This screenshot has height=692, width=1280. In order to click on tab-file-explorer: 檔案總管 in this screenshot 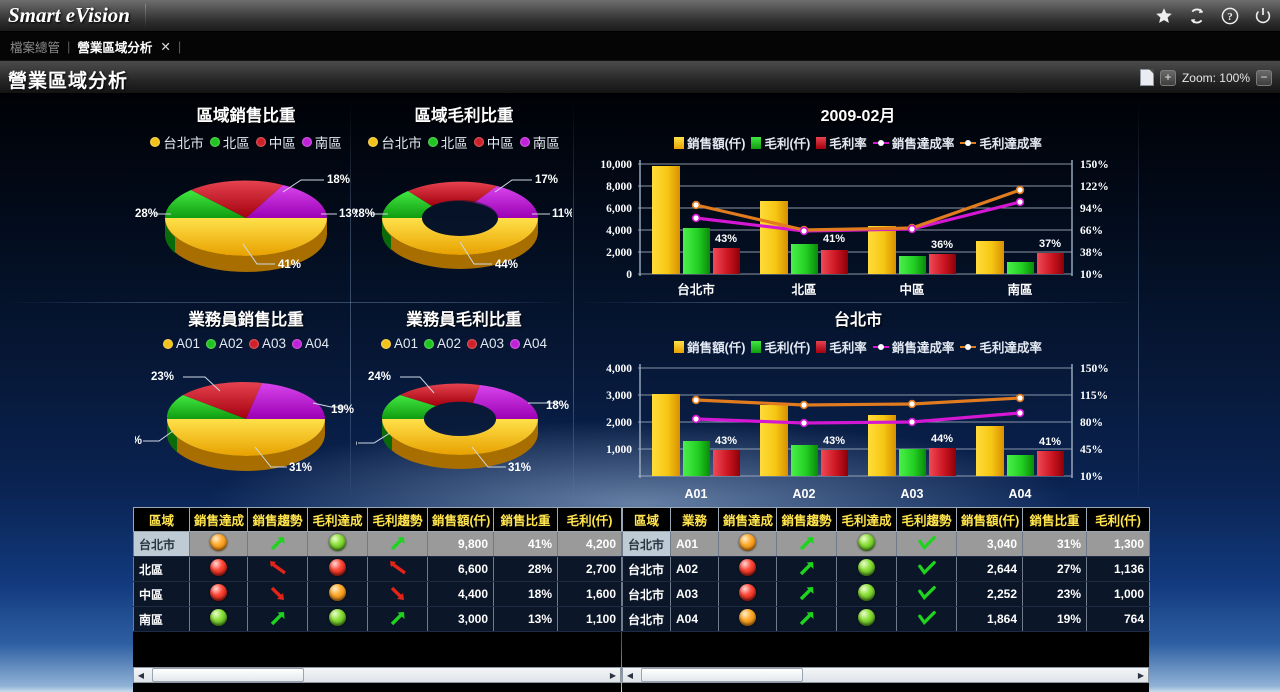, I will do `click(35, 47)`.